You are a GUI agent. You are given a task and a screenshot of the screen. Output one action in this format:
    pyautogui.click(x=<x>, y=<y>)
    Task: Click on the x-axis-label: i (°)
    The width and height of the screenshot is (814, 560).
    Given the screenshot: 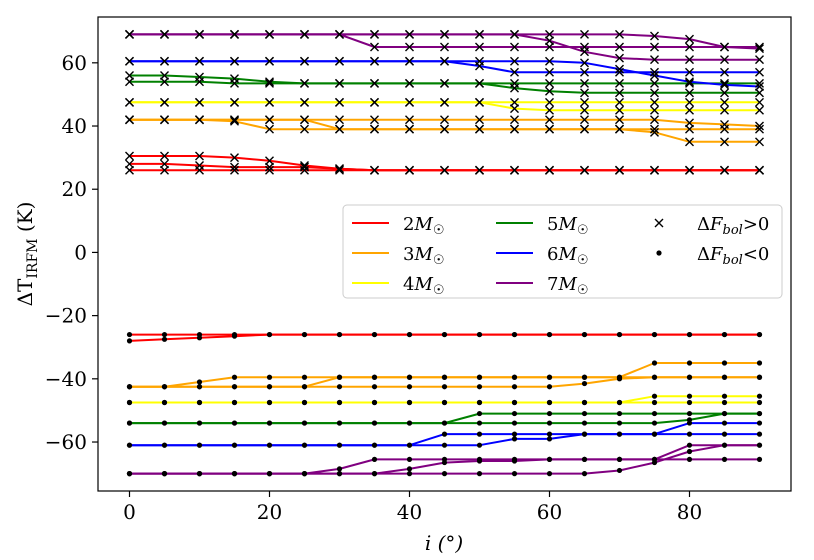 What is the action you would take?
    pyautogui.click(x=444, y=543)
    